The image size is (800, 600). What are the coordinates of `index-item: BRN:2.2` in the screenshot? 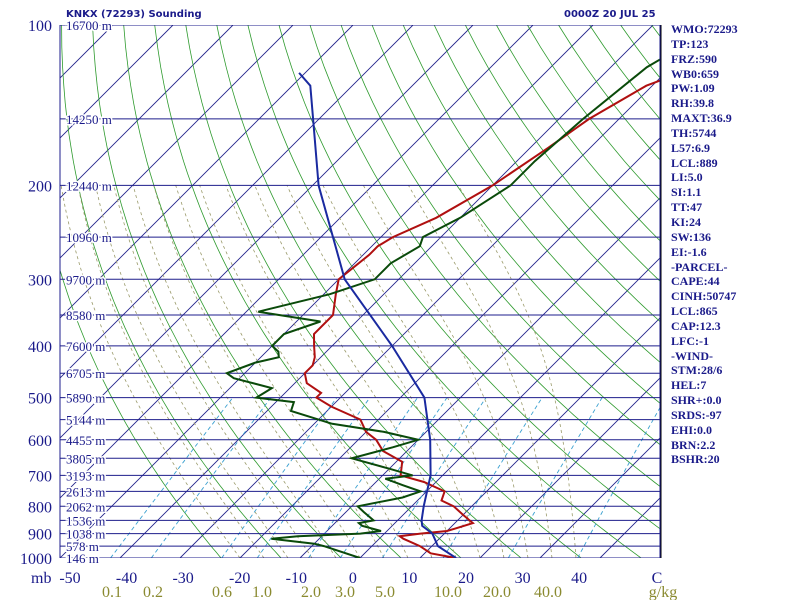 It's located at (693, 444).